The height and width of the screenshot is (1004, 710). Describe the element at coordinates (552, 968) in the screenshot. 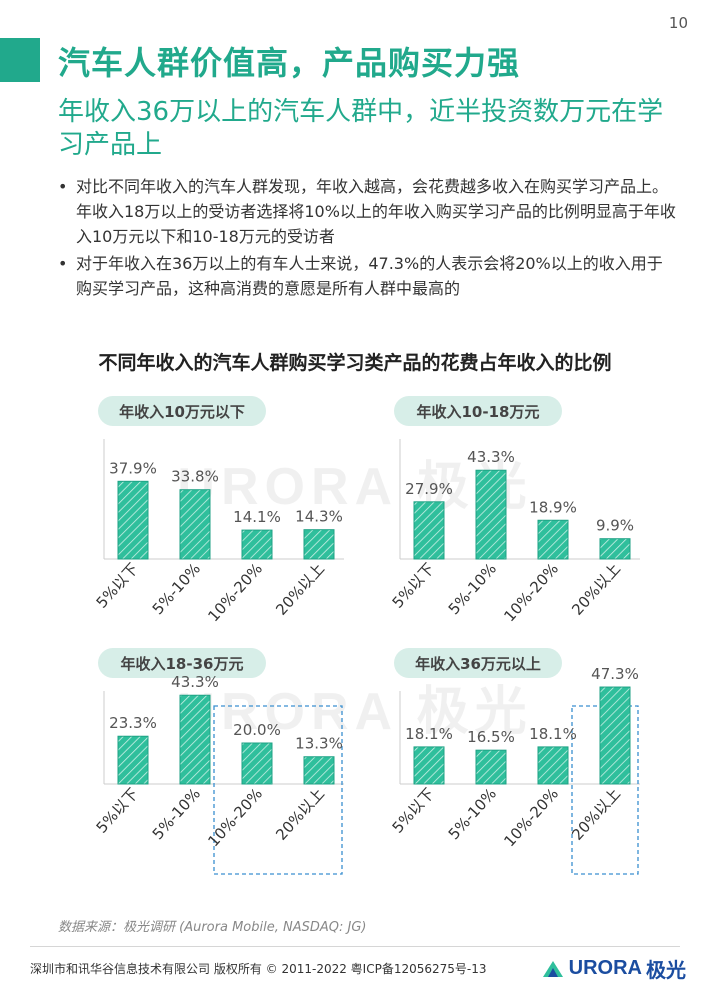

I see `aurora-logo-icon` at that location.